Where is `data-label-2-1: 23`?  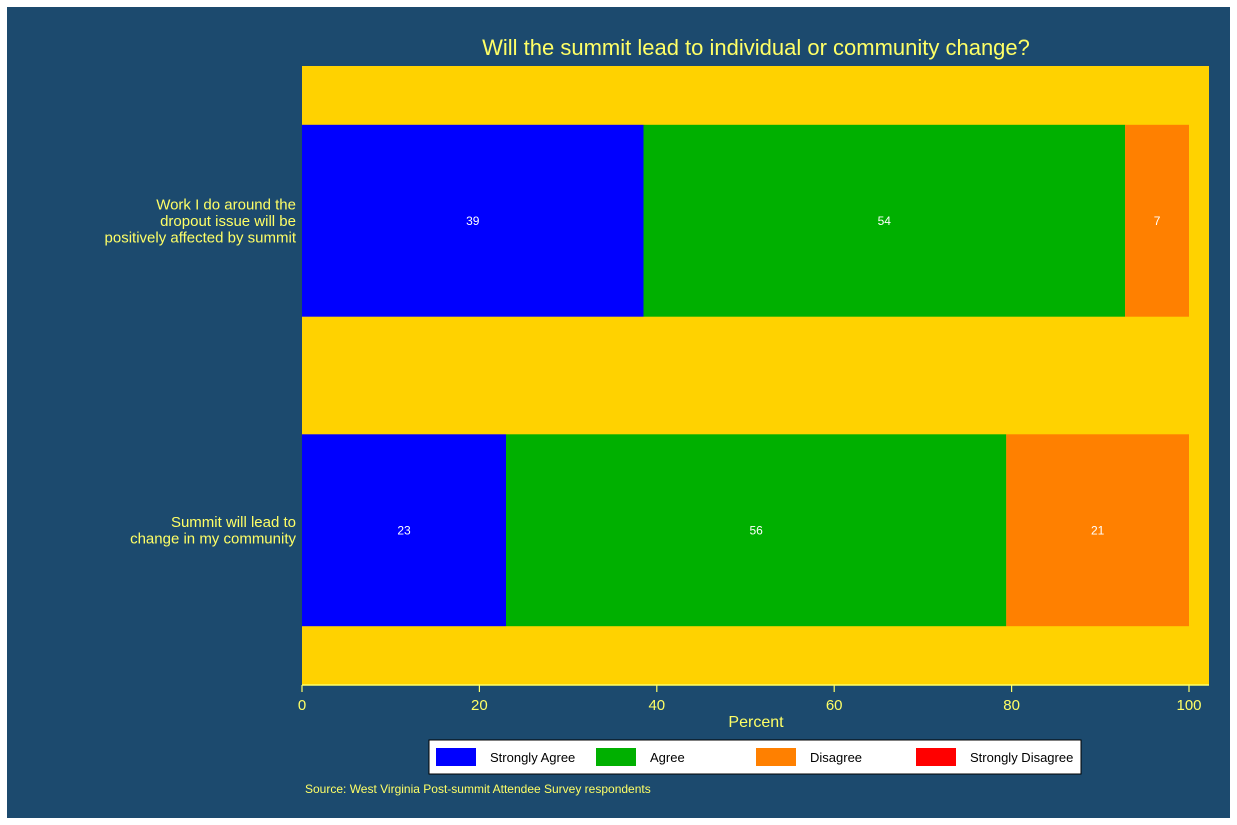
data-label-2-1: 23 is located at coordinates (404, 530).